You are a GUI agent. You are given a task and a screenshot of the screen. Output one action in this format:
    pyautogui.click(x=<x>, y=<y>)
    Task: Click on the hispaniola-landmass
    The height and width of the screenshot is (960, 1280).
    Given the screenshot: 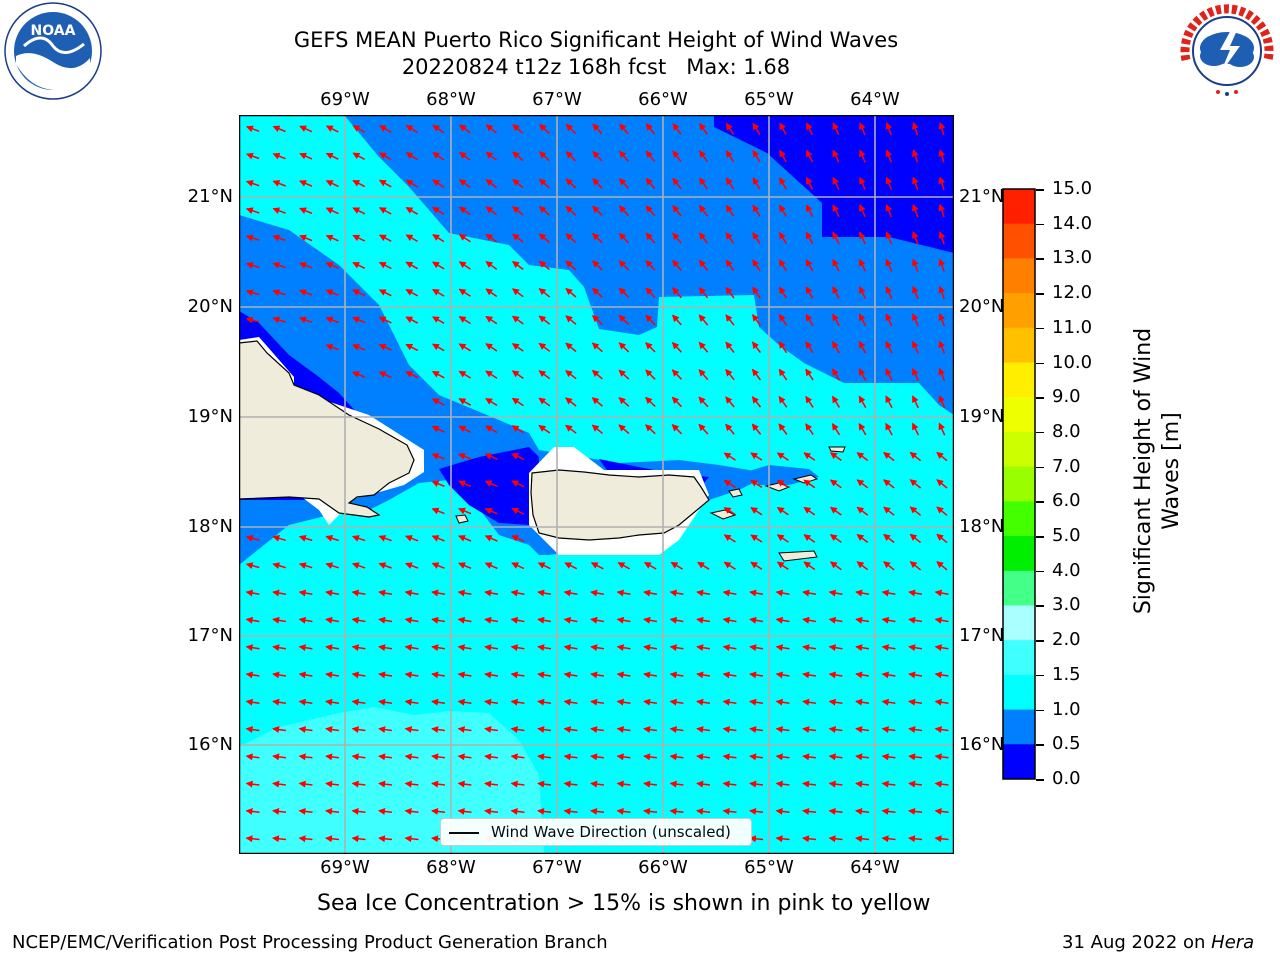 What is the action you would take?
    pyautogui.click(x=327, y=429)
    